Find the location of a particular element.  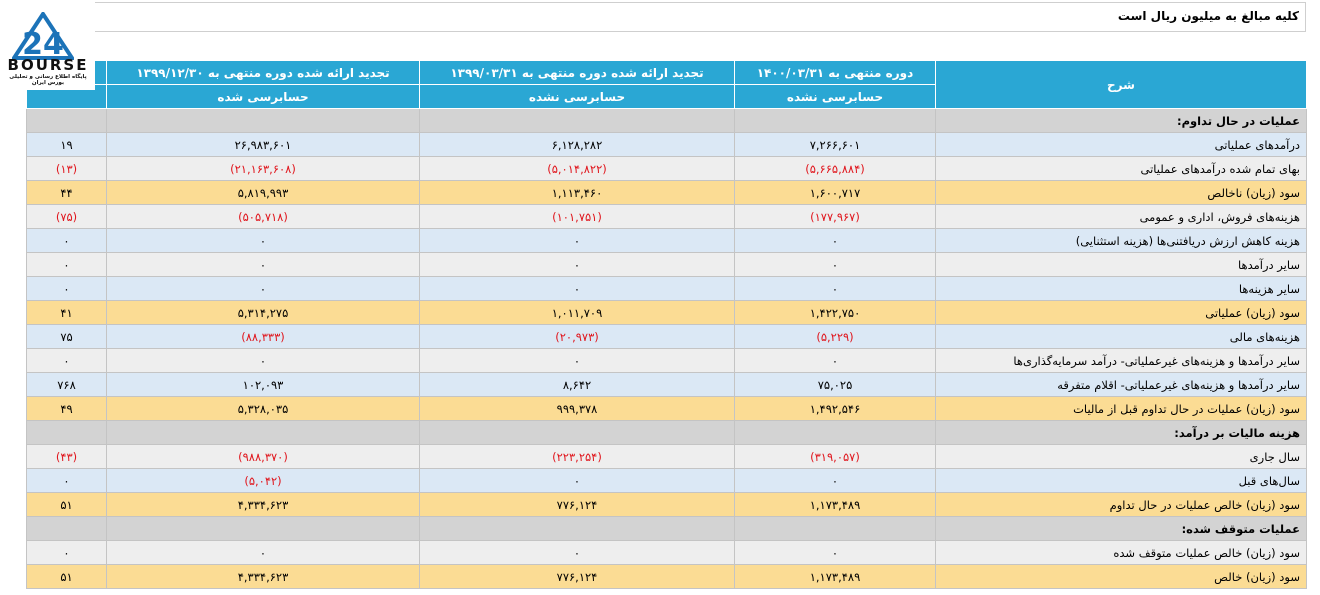

row-label: سود (زیان) ناخالص is located at coordinates (1121, 192).